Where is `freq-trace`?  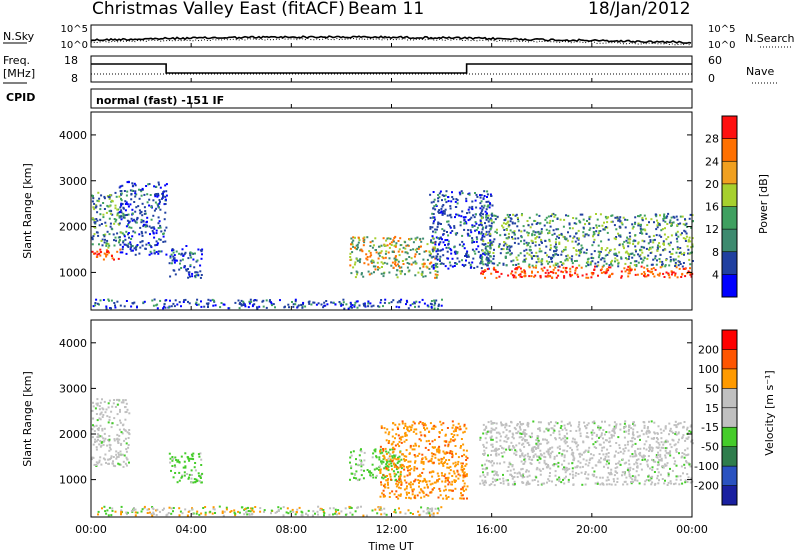 freq-trace is located at coordinates (391, 68).